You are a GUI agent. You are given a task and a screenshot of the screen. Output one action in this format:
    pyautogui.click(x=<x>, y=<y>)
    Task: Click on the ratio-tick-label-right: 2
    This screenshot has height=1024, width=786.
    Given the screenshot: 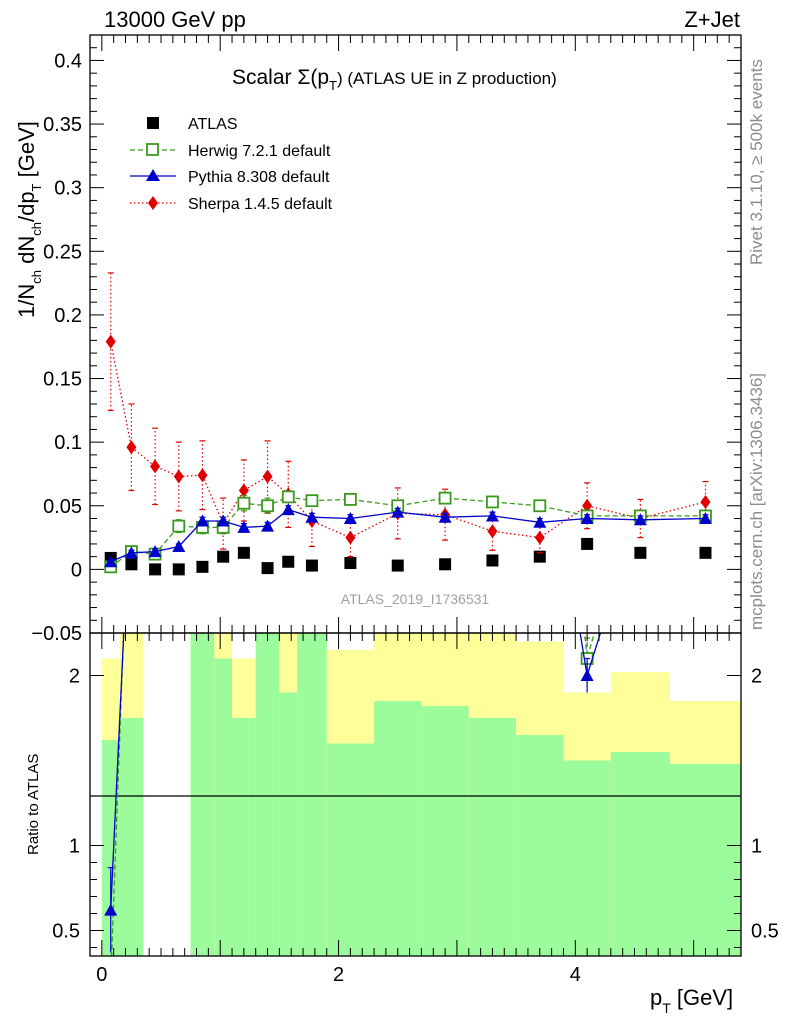 What is the action you would take?
    pyautogui.click(x=756, y=677)
    